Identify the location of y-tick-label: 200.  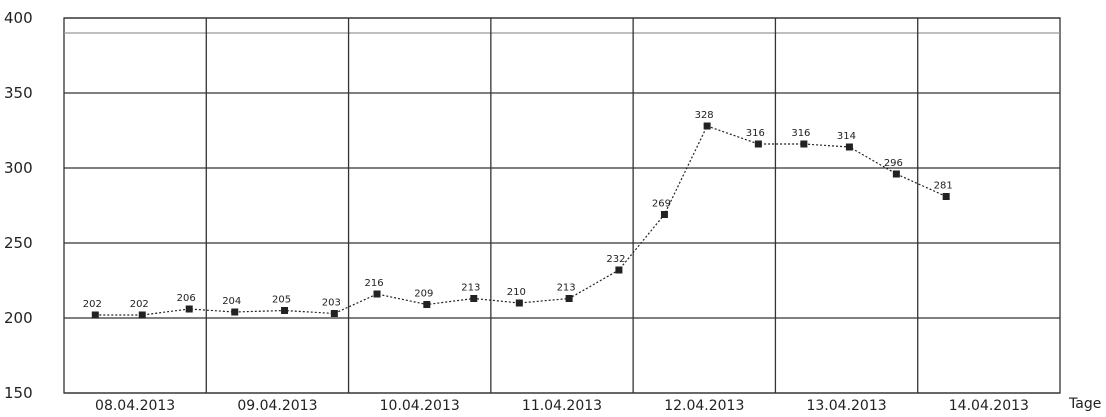
(18, 318).